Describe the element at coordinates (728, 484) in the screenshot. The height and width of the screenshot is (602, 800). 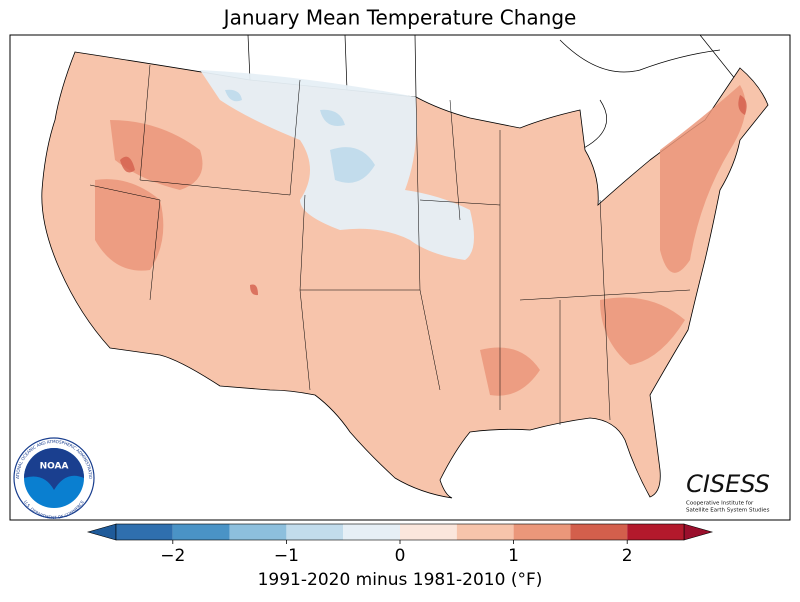
I see `cisess-text: CISESS` at that location.